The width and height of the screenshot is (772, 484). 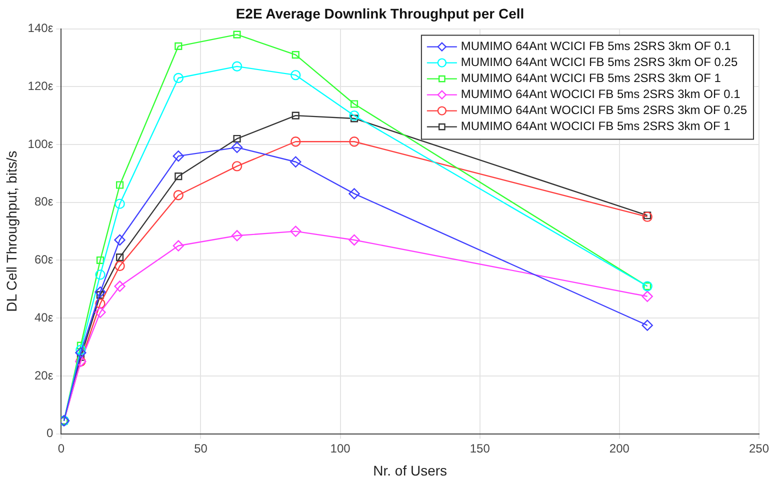 I want to click on x-tick-label: 150, so click(x=480, y=448).